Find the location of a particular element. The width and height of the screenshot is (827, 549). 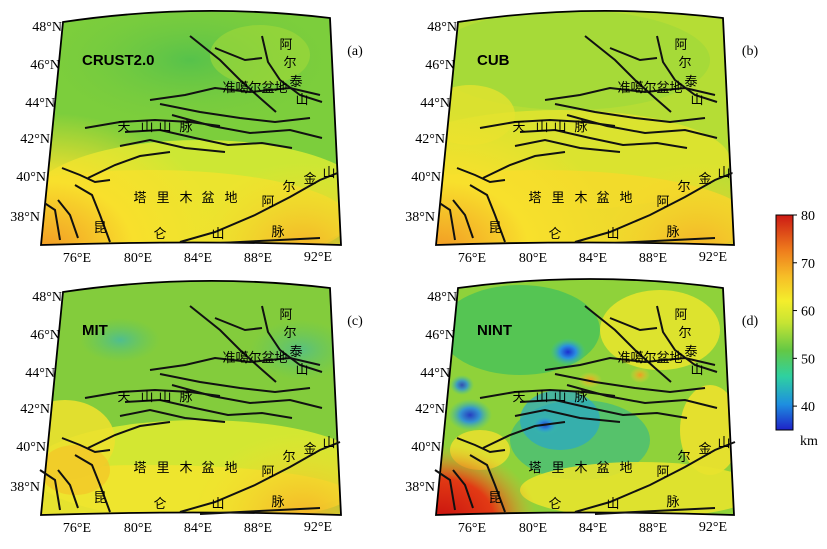

colorbar-tick-label: 40 is located at coordinates (808, 407).